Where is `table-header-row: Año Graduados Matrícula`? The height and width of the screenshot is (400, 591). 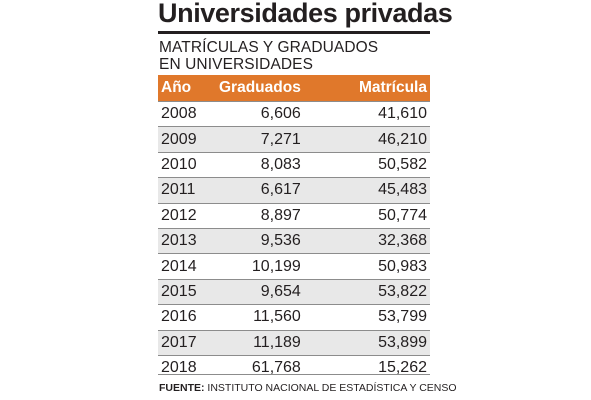 table-header-row: Año Graduados Matrícula is located at coordinates (294, 88).